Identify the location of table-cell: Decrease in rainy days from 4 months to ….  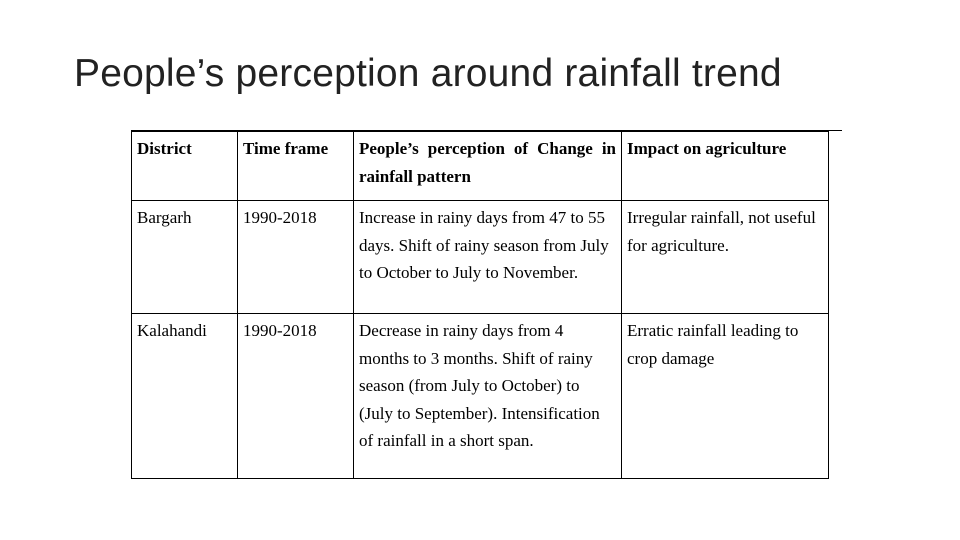
(487, 396).